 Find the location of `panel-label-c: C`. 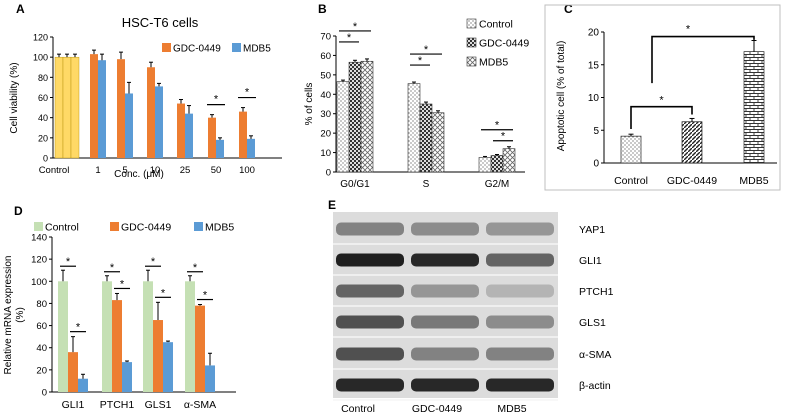

panel-label-c: C is located at coordinates (568, 9).